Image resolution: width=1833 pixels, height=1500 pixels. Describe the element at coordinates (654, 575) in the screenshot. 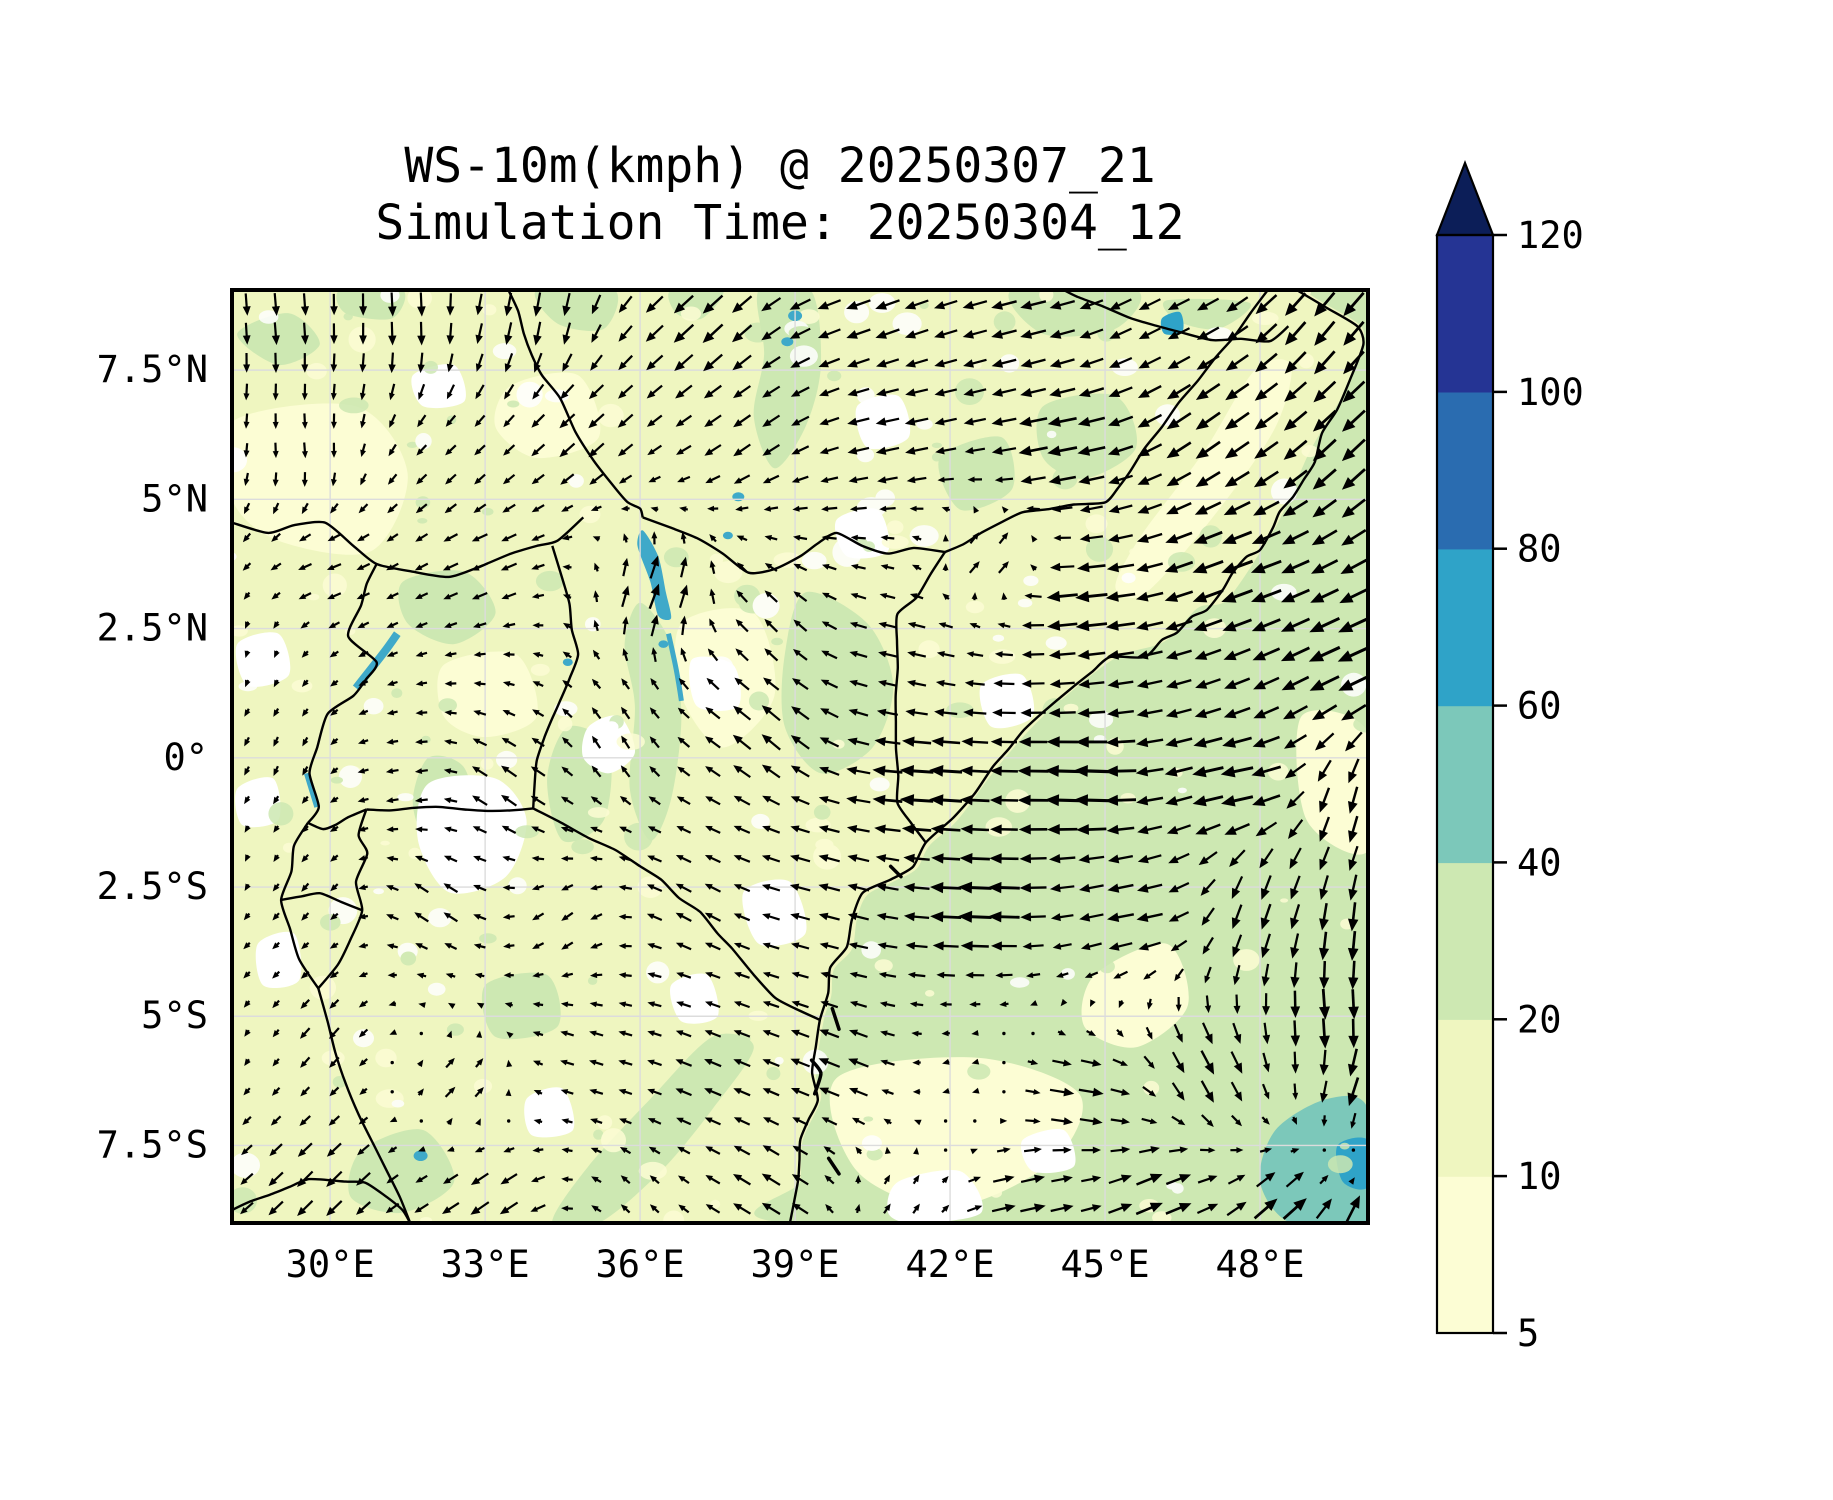

I see `lake-turkana` at that location.